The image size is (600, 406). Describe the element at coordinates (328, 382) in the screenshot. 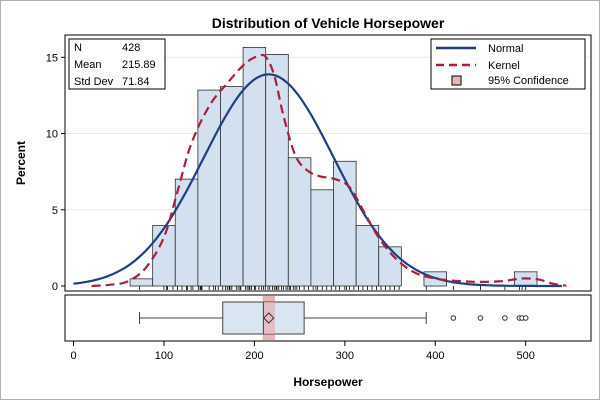

I see `x-axis-title: Horsepower` at that location.